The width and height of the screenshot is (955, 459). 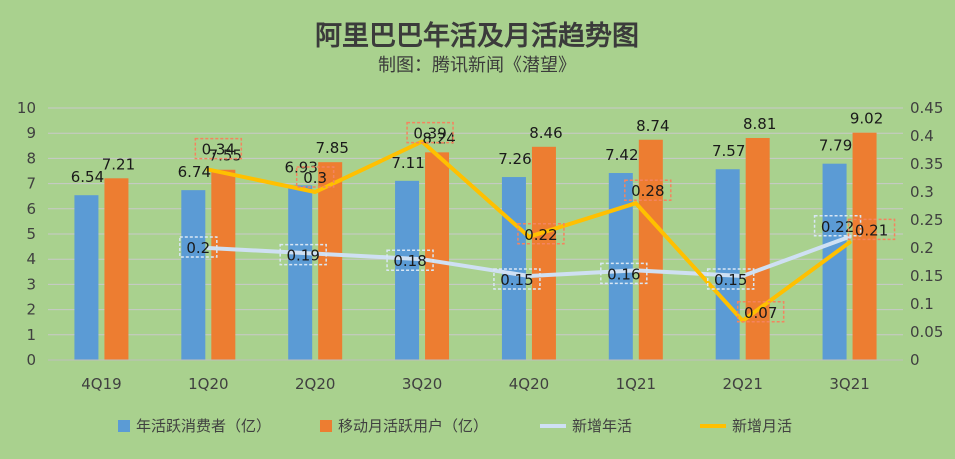 I want to click on legend-label: 年活跃消费者（亿）, so click(x=203, y=426).